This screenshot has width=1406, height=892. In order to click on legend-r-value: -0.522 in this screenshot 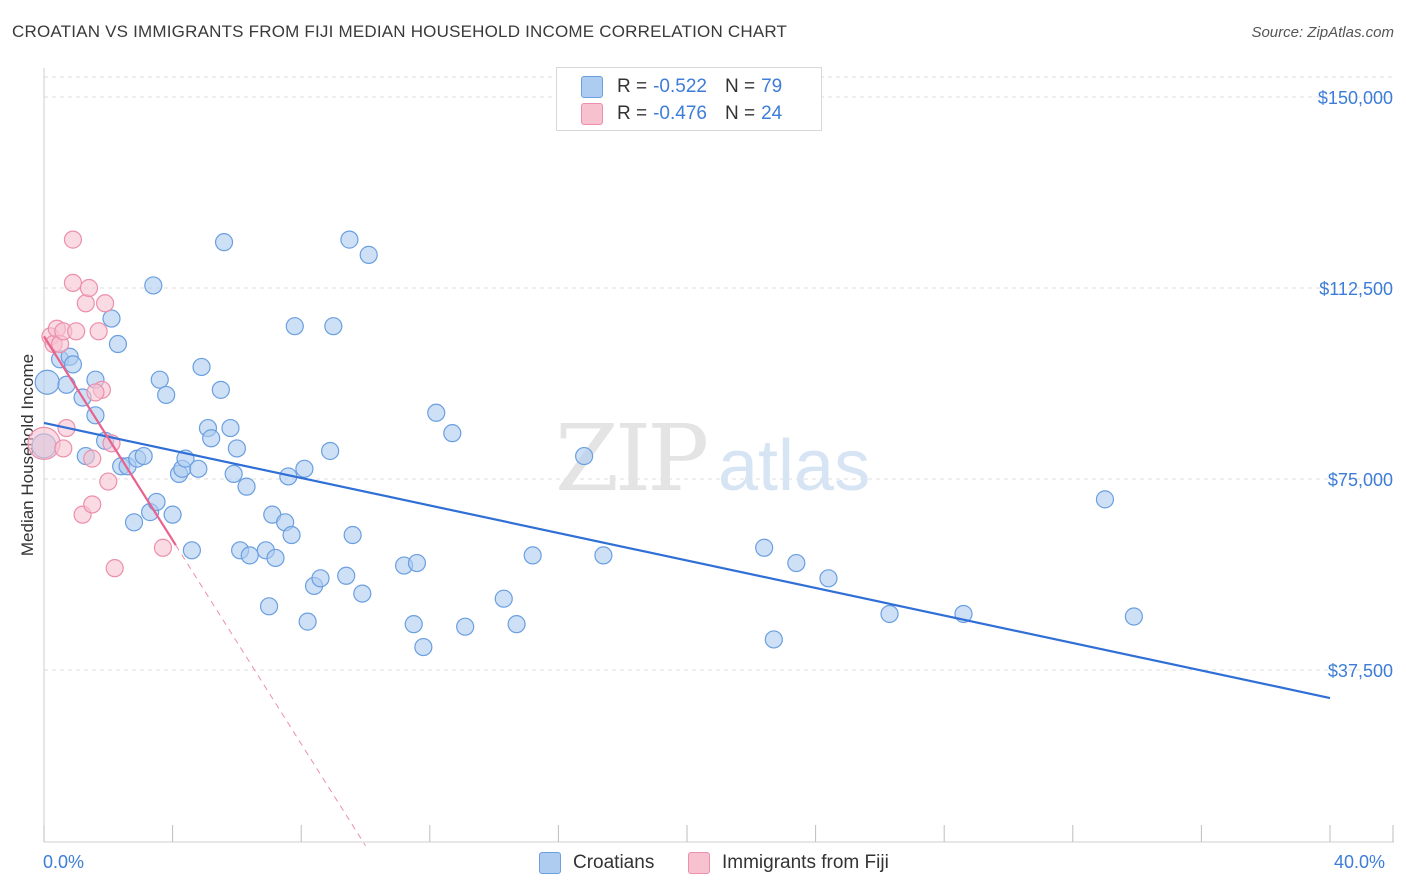, I will do `click(680, 86)`.